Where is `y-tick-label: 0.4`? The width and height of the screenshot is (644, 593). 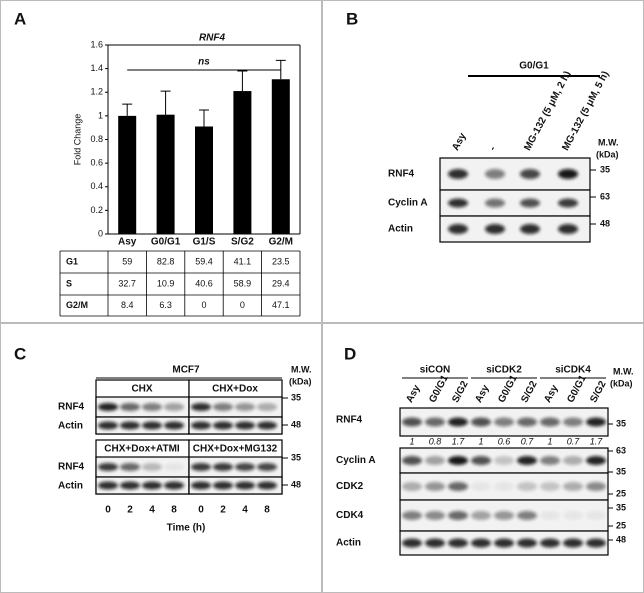
y-tick-label: 0.4 is located at coordinates (96, 186).